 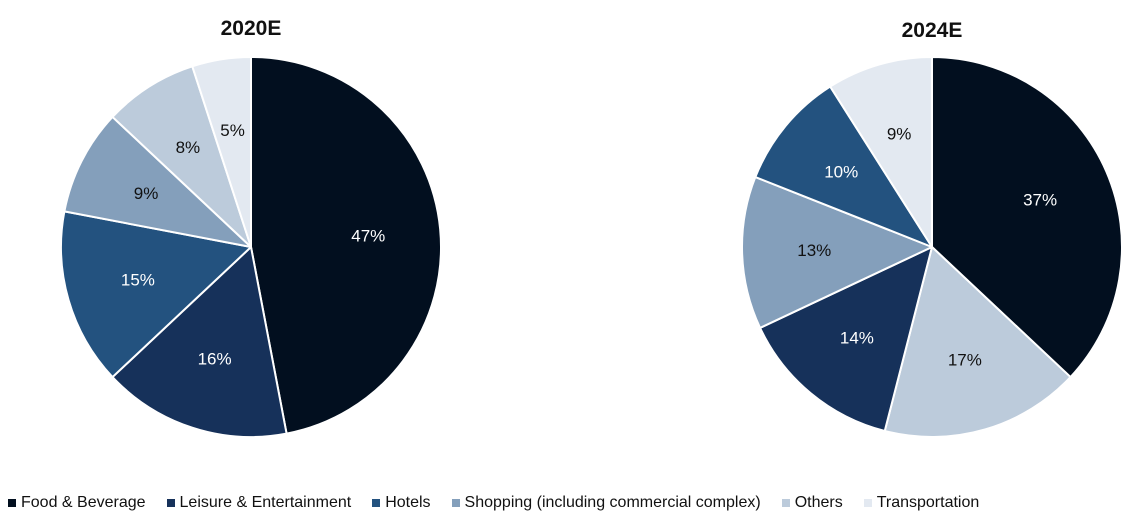 What do you see at coordinates (814, 250) in the screenshot?
I see `pie-label-2024e-shopping: 13%` at bounding box center [814, 250].